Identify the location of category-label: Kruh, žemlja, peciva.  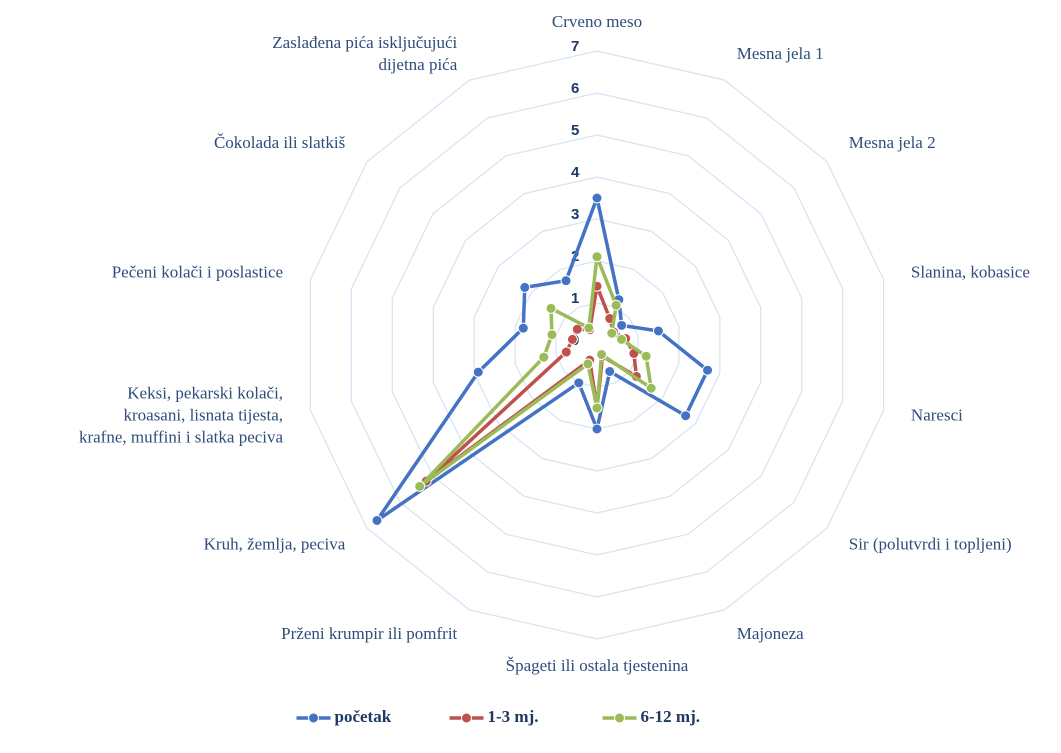
(275, 544).